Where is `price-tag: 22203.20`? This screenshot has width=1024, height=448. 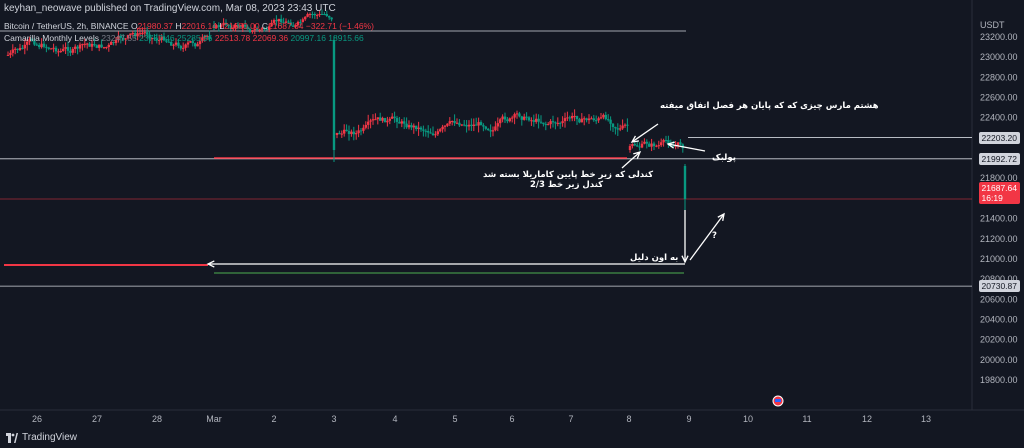
price-tag: 22203.20 is located at coordinates (999, 137).